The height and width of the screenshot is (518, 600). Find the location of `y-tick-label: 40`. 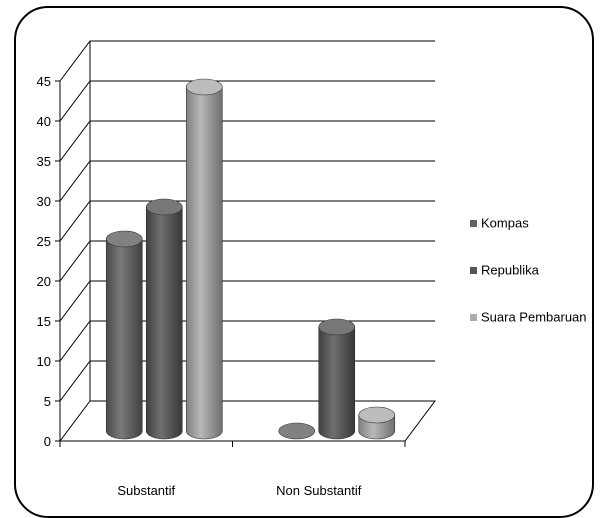

y-tick-label: 40 is located at coordinates (44, 121).